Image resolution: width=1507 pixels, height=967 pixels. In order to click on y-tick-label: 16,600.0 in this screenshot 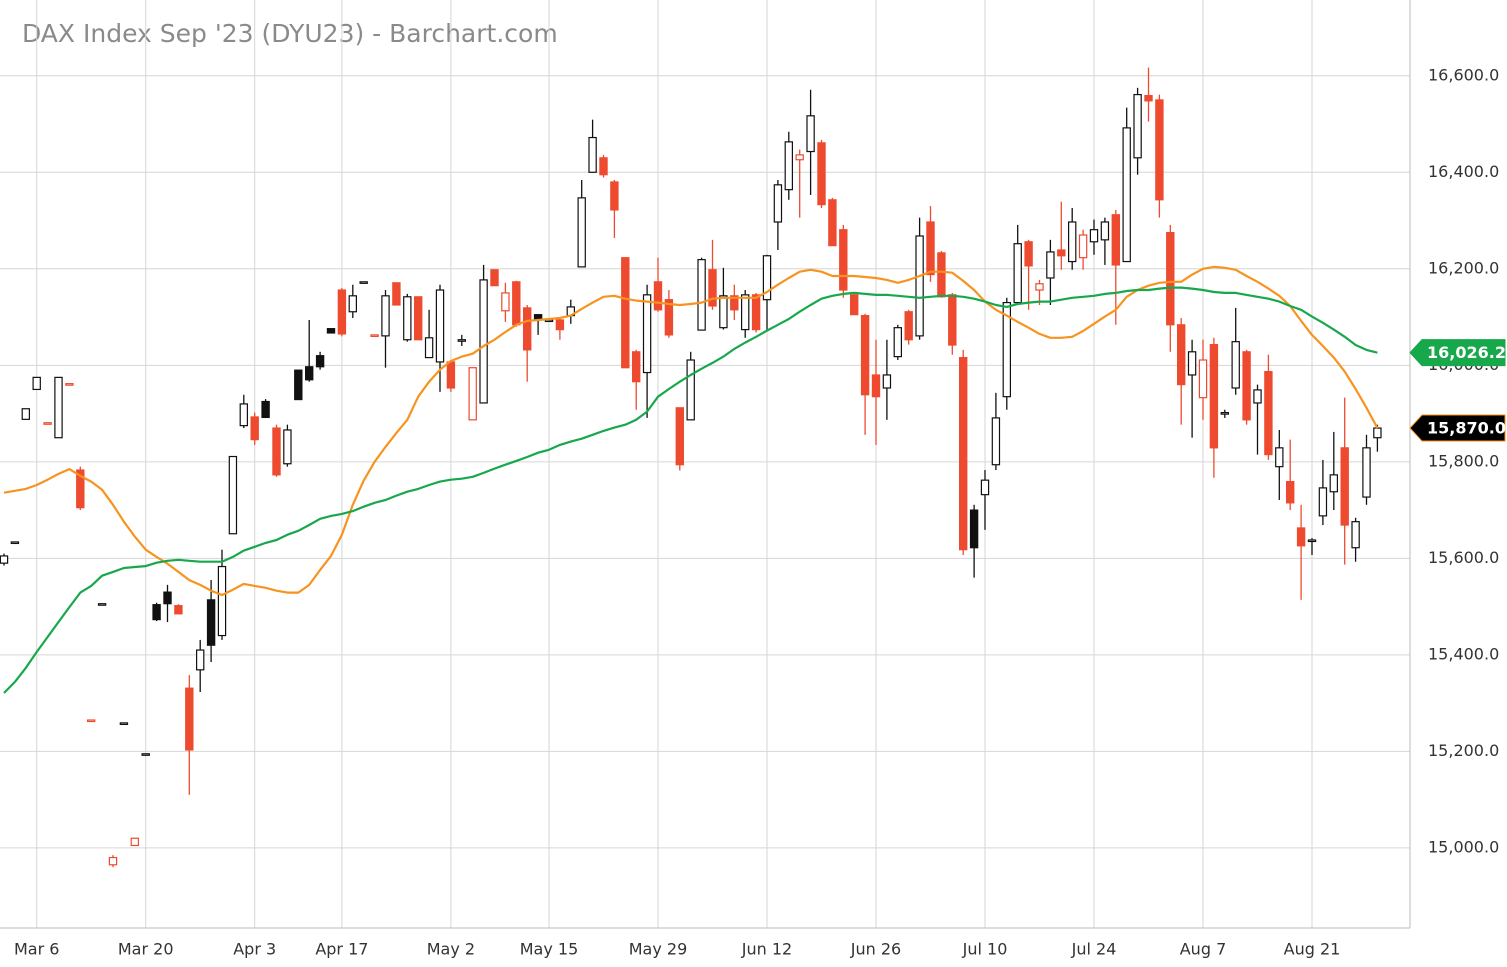, I will do `click(1463, 74)`.